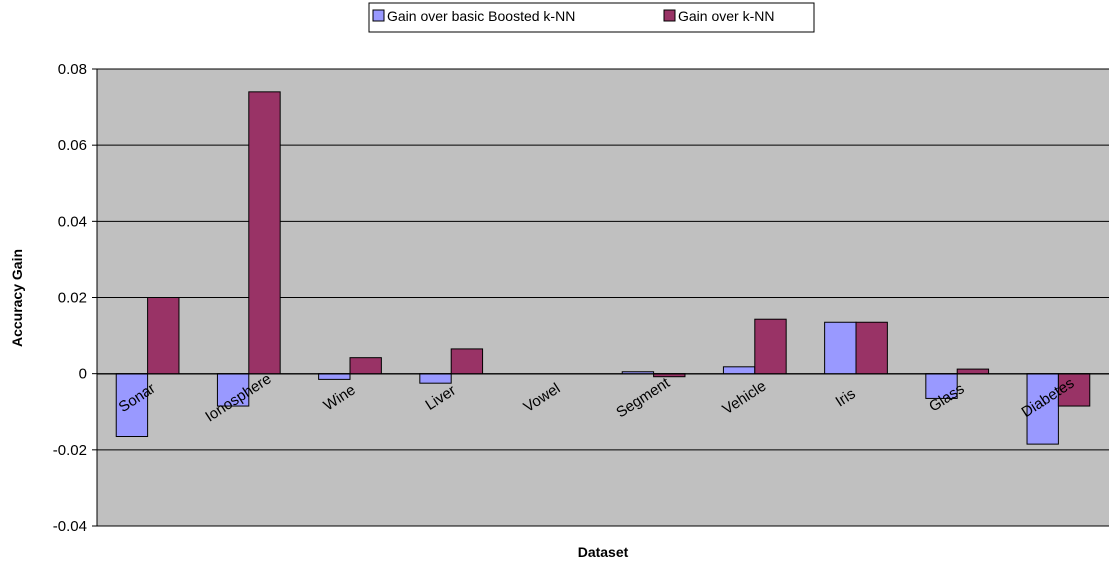 The width and height of the screenshot is (1109, 567). What do you see at coordinates (973, 371) in the screenshot?
I see `bar-knn-glass` at bounding box center [973, 371].